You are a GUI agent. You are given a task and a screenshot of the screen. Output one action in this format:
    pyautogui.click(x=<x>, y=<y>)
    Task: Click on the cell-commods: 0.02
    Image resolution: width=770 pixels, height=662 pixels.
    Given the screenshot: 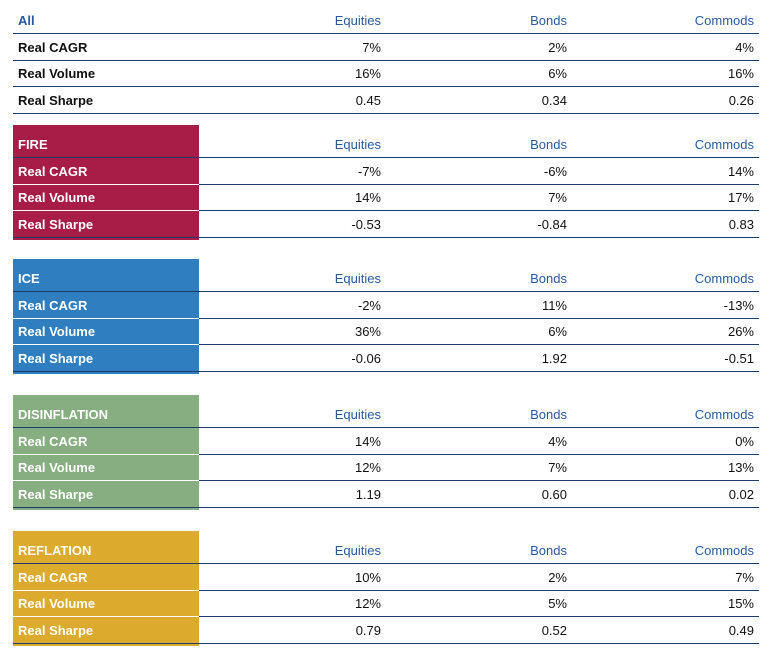 What is the action you would take?
    pyautogui.click(x=741, y=495)
    